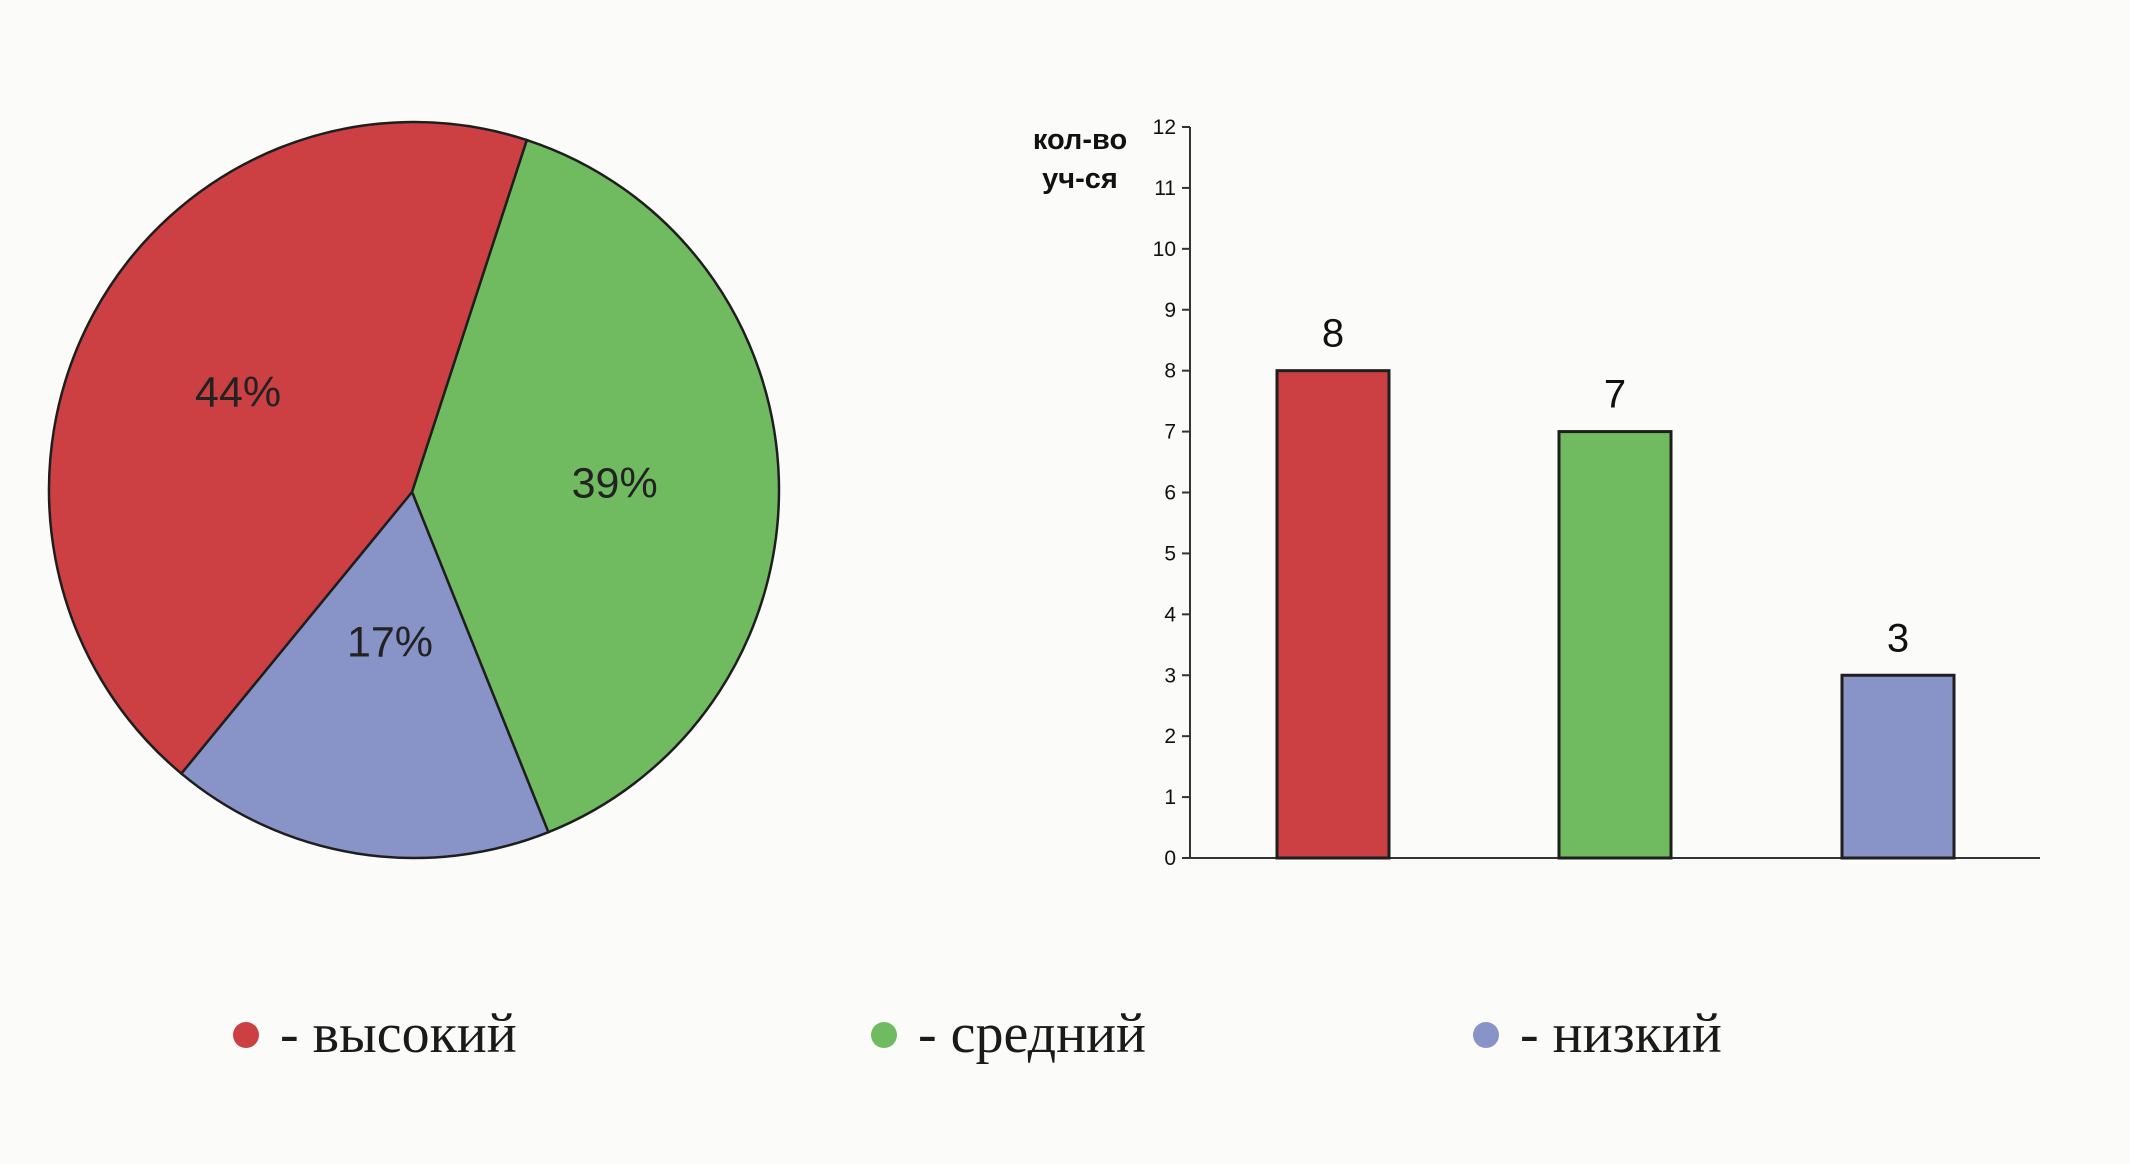  I want to click on pie-slice-medium, so click(595, 486).